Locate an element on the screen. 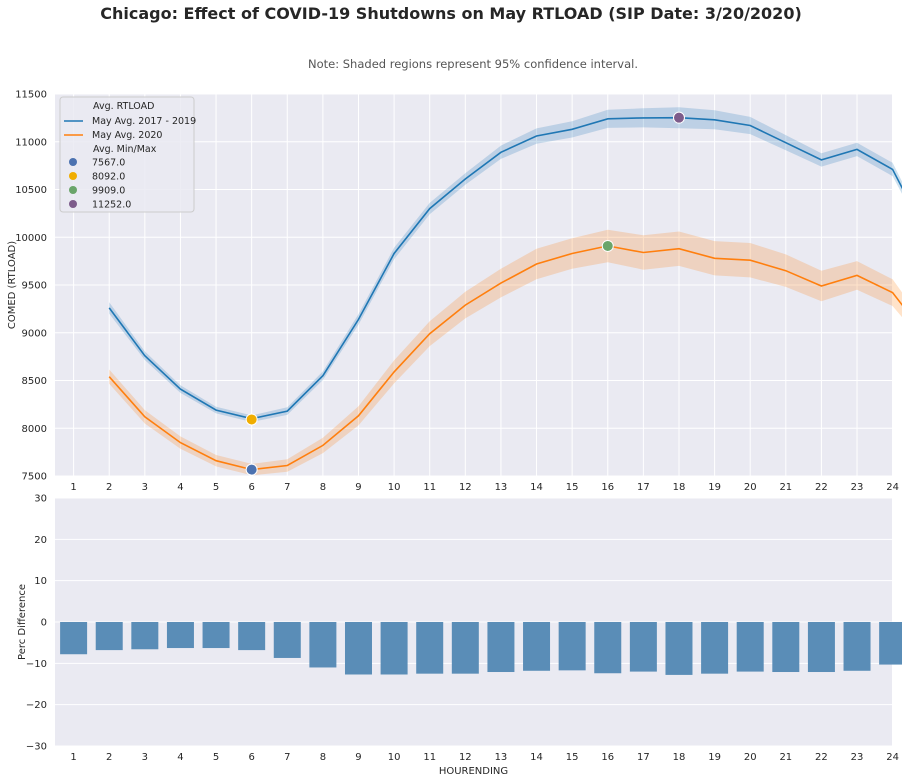  bottom-x-axis-label: HOURENDING is located at coordinates (473, 771).